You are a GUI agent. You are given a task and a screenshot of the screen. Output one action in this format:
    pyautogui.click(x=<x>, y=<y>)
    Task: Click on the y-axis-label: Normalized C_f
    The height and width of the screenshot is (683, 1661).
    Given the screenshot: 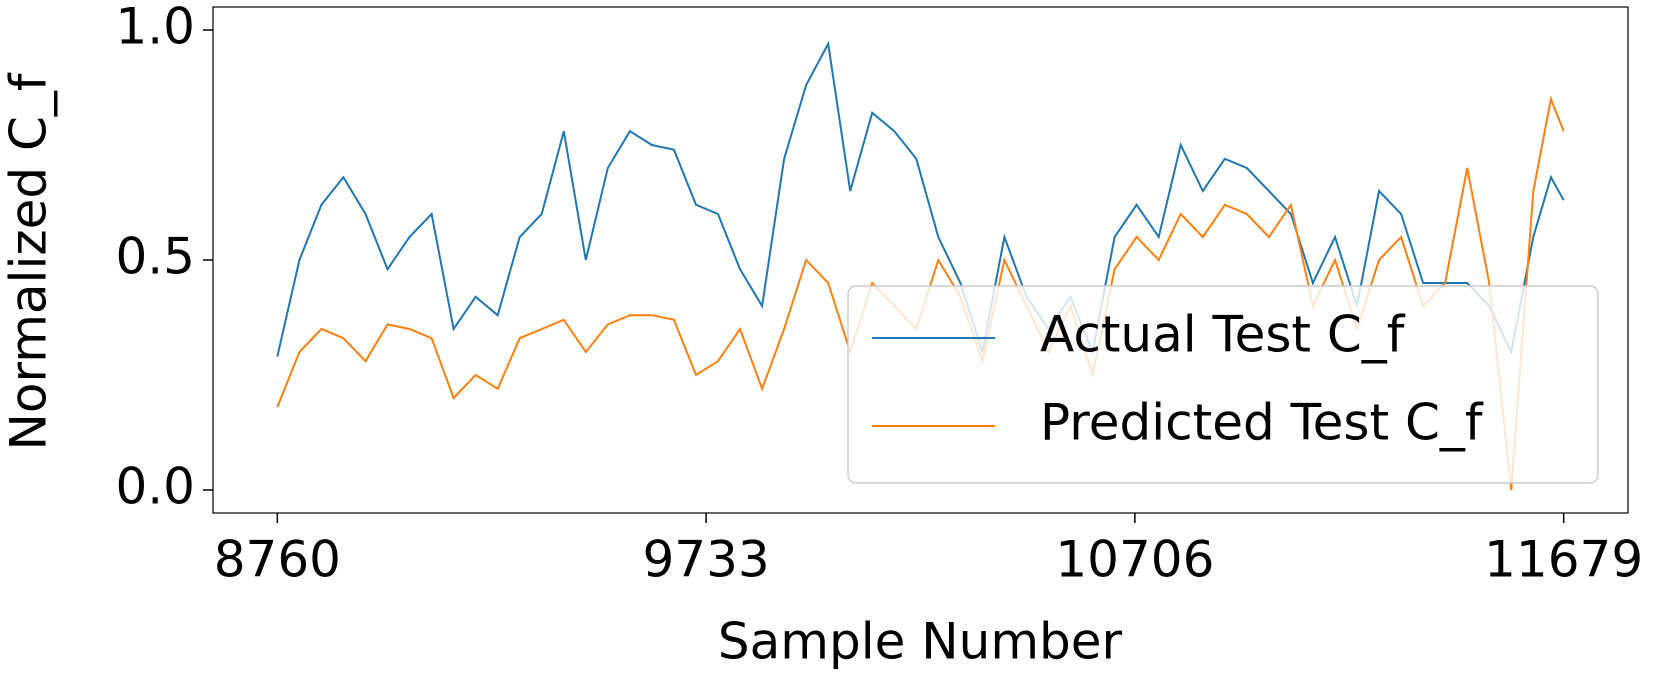 What is the action you would take?
    pyautogui.click(x=29, y=261)
    